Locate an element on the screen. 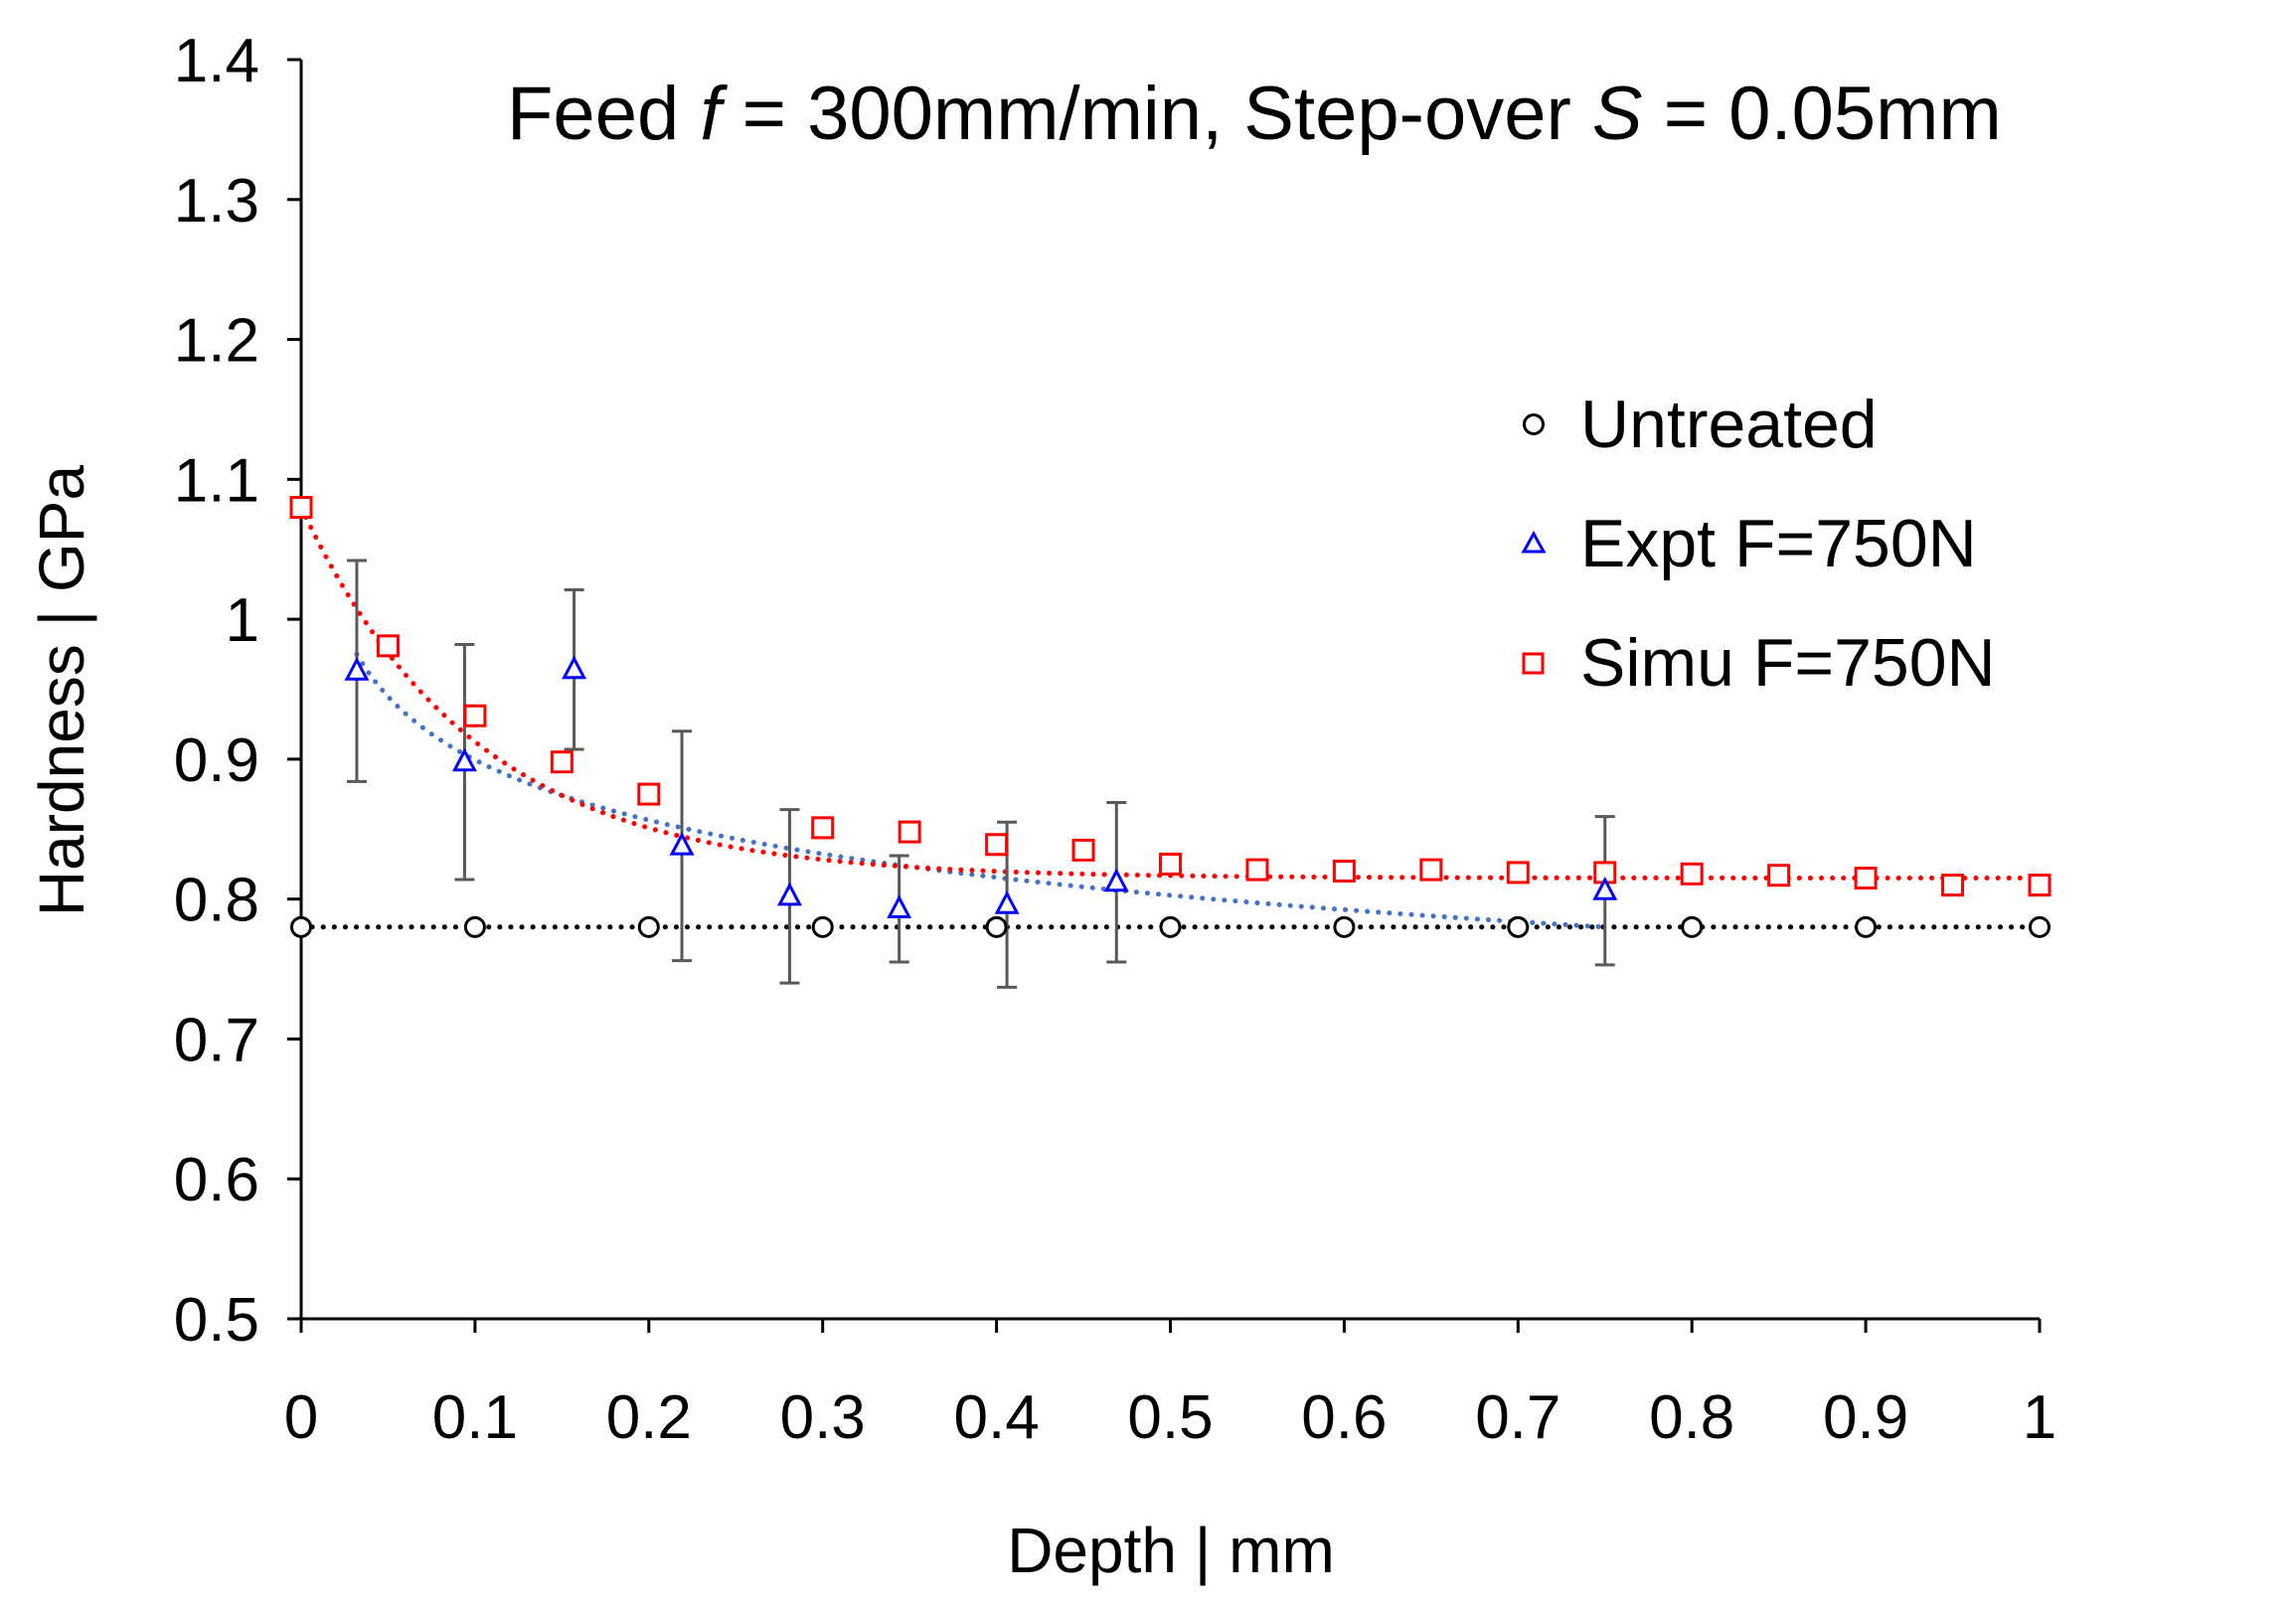 The height and width of the screenshot is (1609, 2296). title-prefix: Feed is located at coordinates (603, 114).